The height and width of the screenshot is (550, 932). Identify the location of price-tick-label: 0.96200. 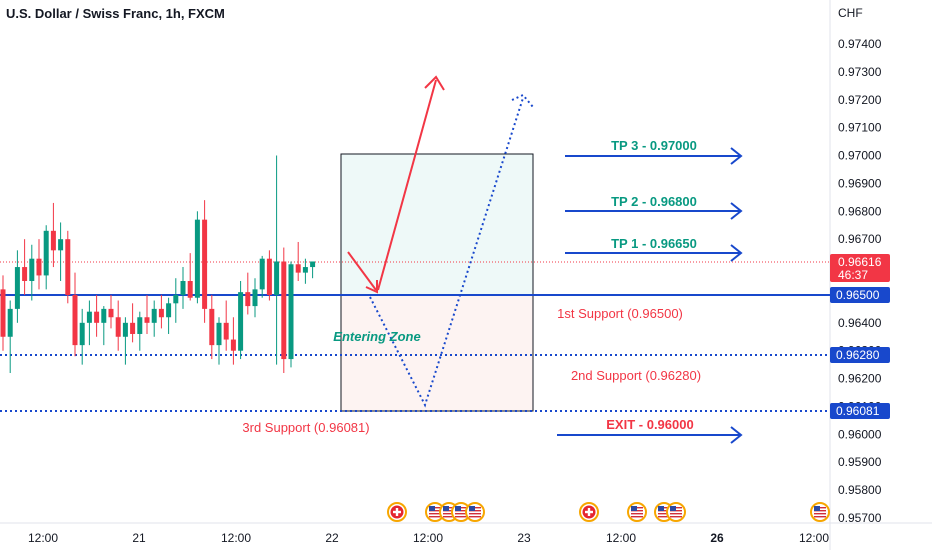
(860, 379).